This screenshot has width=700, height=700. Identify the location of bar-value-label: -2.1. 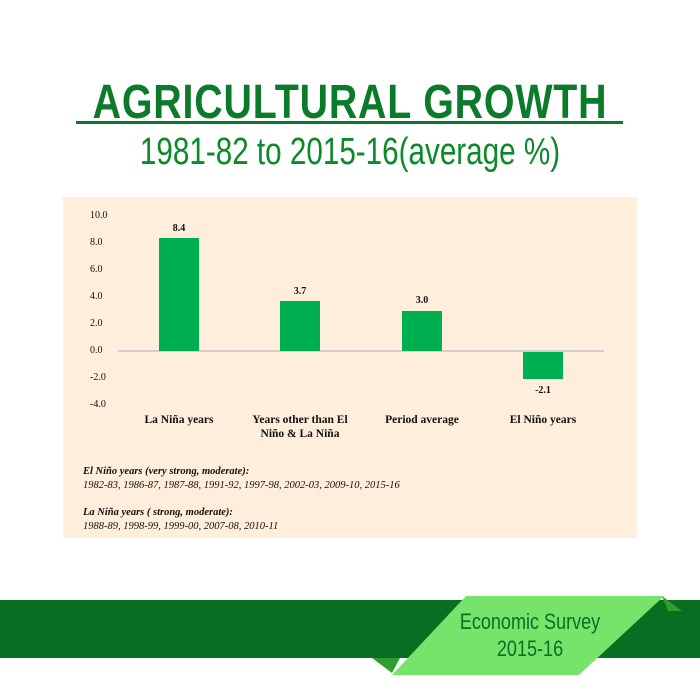
(543, 390).